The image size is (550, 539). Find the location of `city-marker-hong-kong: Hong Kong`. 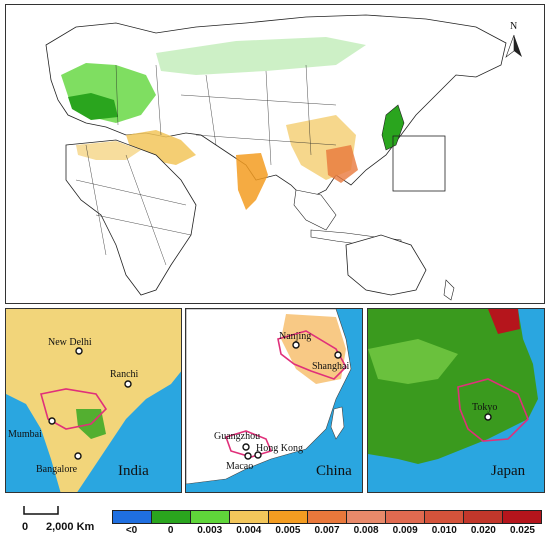

city-marker-hong-kong: Hong Kong is located at coordinates (278, 451).